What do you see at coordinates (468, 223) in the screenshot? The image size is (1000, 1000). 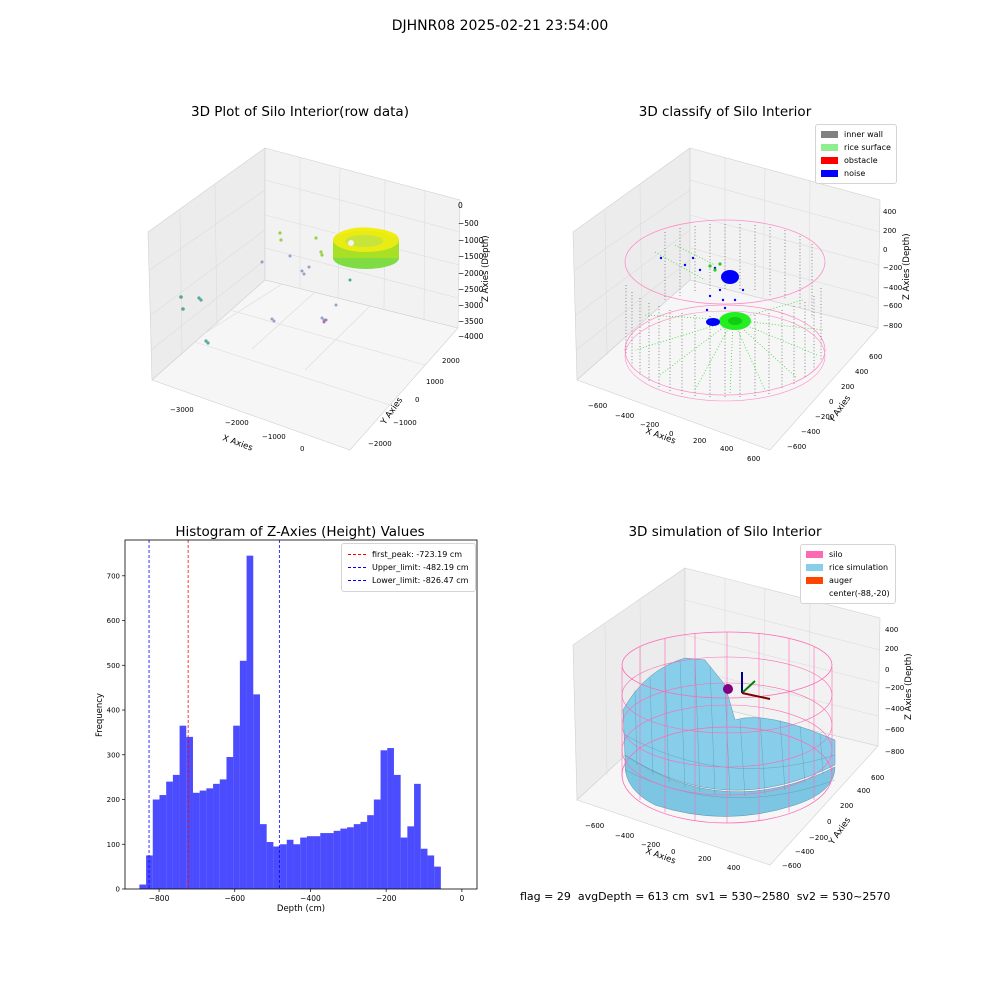 I see `svg-text: −500` at bounding box center [468, 223].